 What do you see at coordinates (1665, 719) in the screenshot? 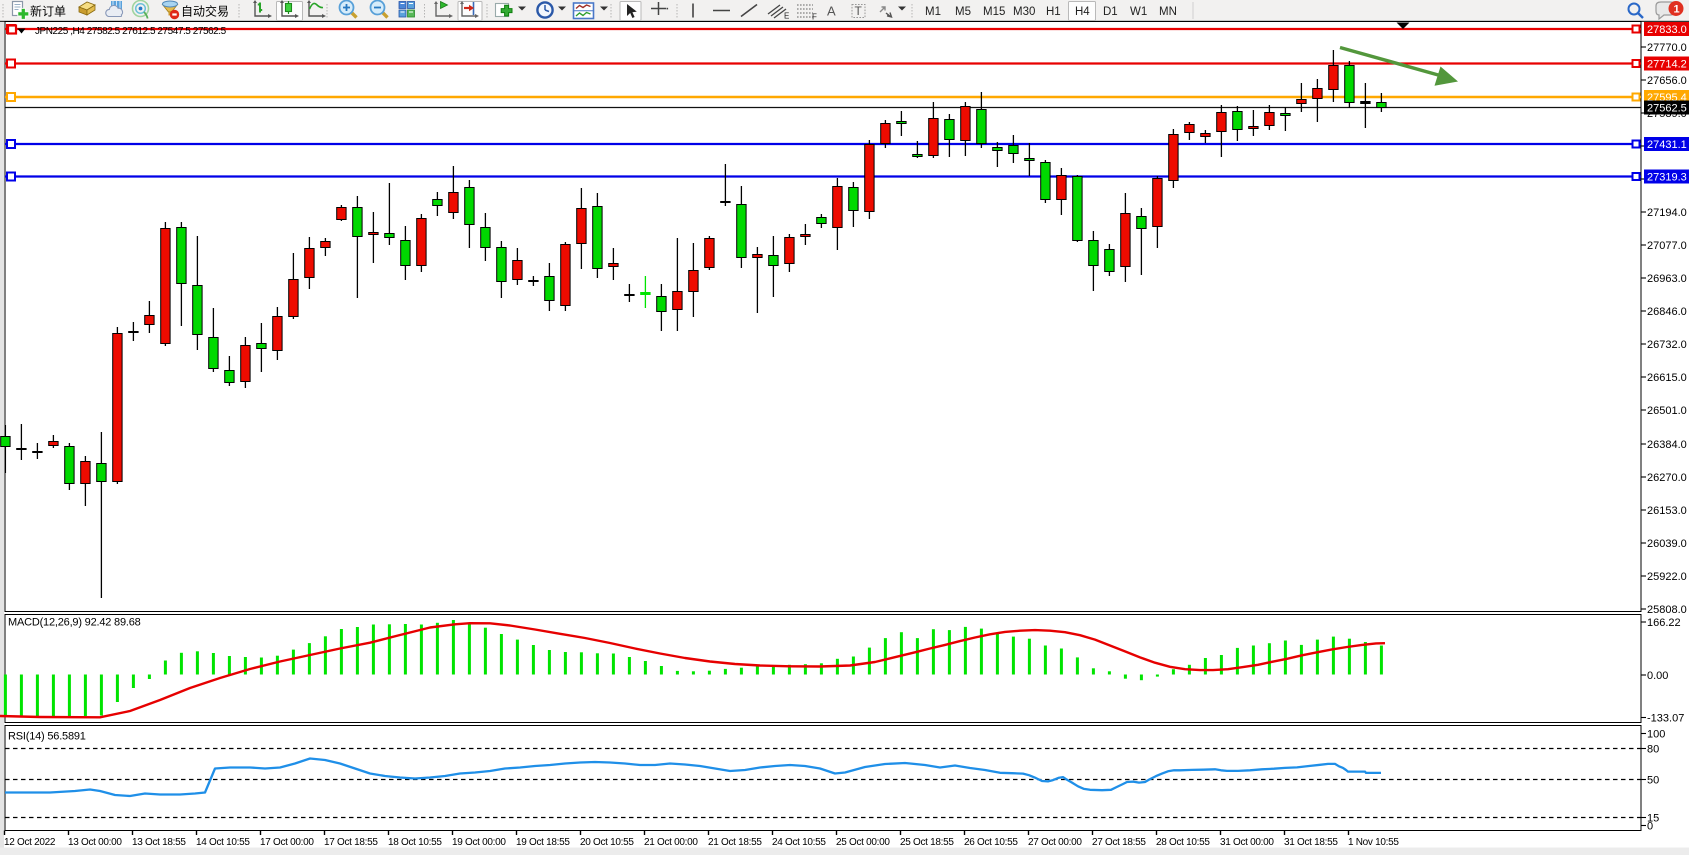
I see `svg-text: -133.07` at bounding box center [1665, 719].